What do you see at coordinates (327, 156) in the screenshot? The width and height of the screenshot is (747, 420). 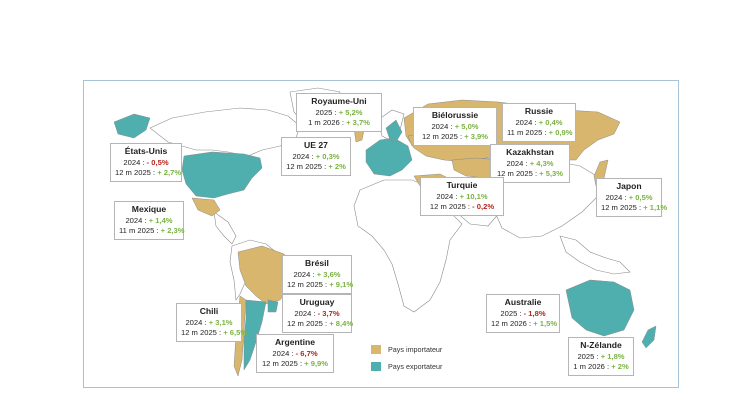 I see `label-value-1: + 0,3%` at bounding box center [327, 156].